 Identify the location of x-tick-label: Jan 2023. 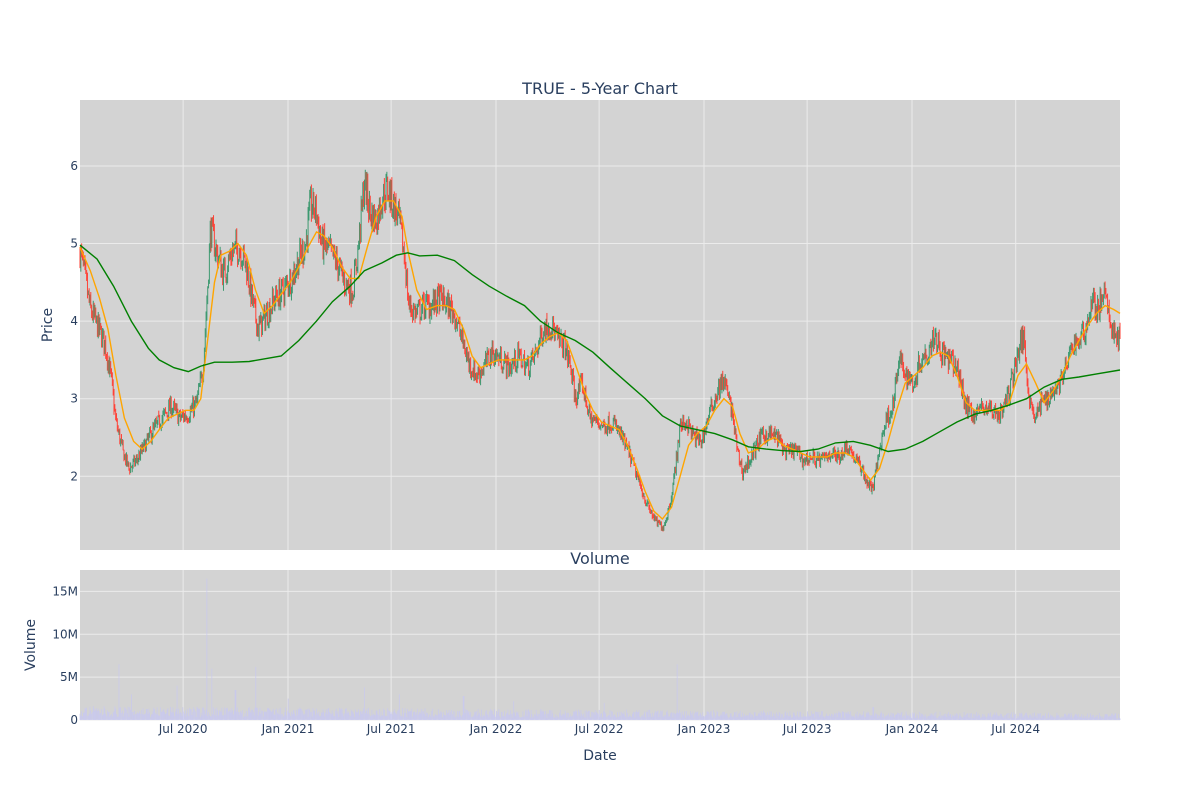
(704, 729).